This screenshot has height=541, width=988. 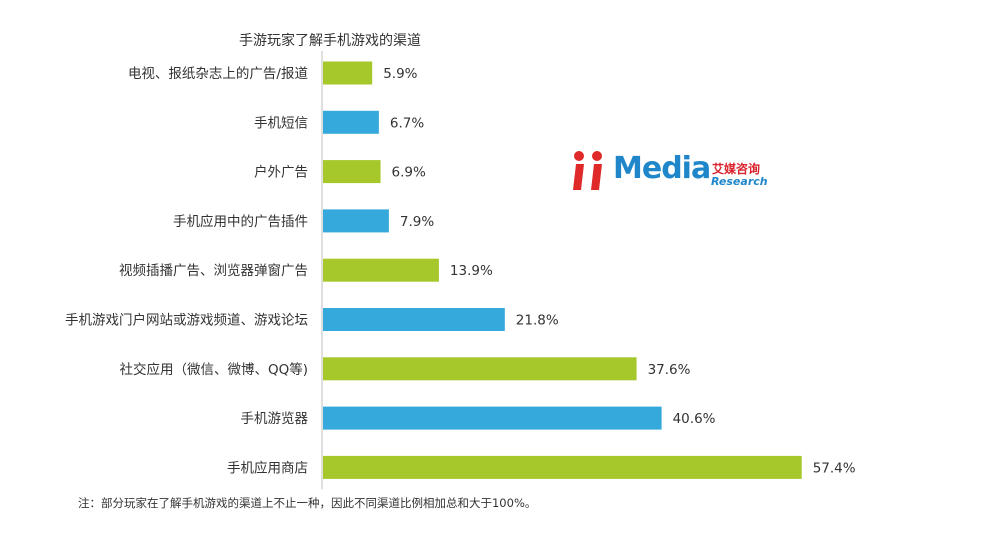 What do you see at coordinates (471, 271) in the screenshot?
I see `value-label: 13.9%` at bounding box center [471, 271].